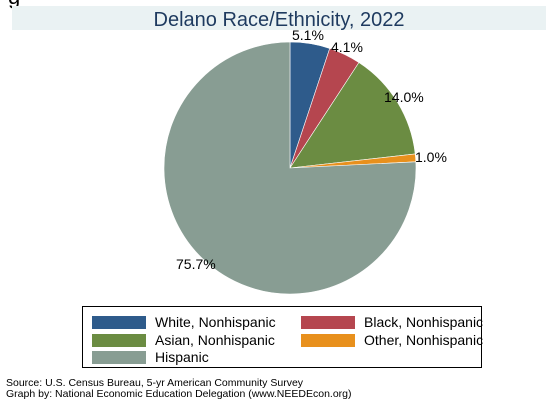  What do you see at coordinates (119, 340) in the screenshot?
I see `legend-swatch-asian` at bounding box center [119, 340].